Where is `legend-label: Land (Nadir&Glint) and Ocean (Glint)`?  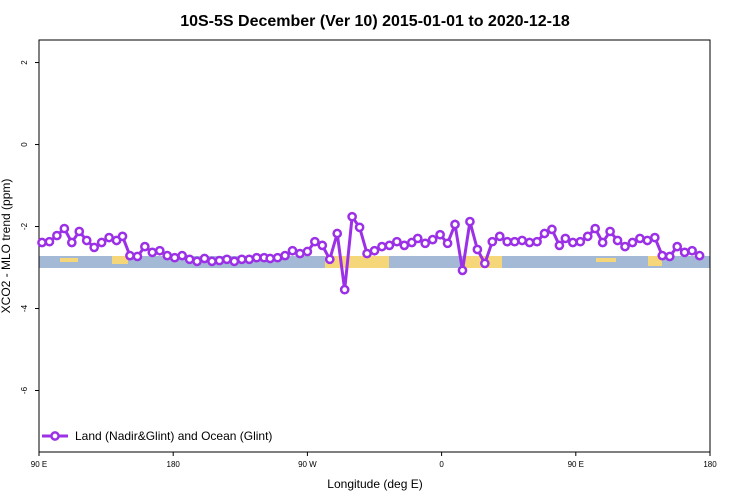
legend-label: Land (Nadir&Glint) and Ocean (Glint) is located at coordinates (173, 436).